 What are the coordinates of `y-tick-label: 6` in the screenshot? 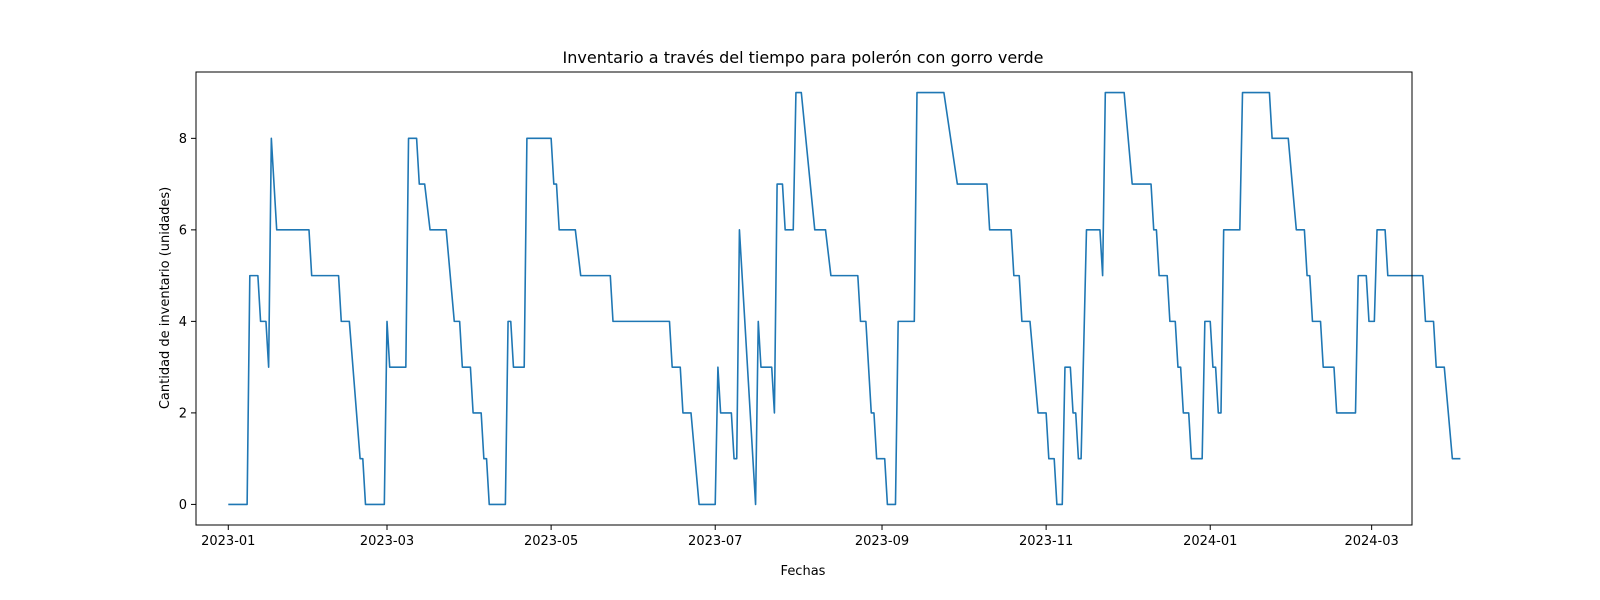 It's located at (183, 230).